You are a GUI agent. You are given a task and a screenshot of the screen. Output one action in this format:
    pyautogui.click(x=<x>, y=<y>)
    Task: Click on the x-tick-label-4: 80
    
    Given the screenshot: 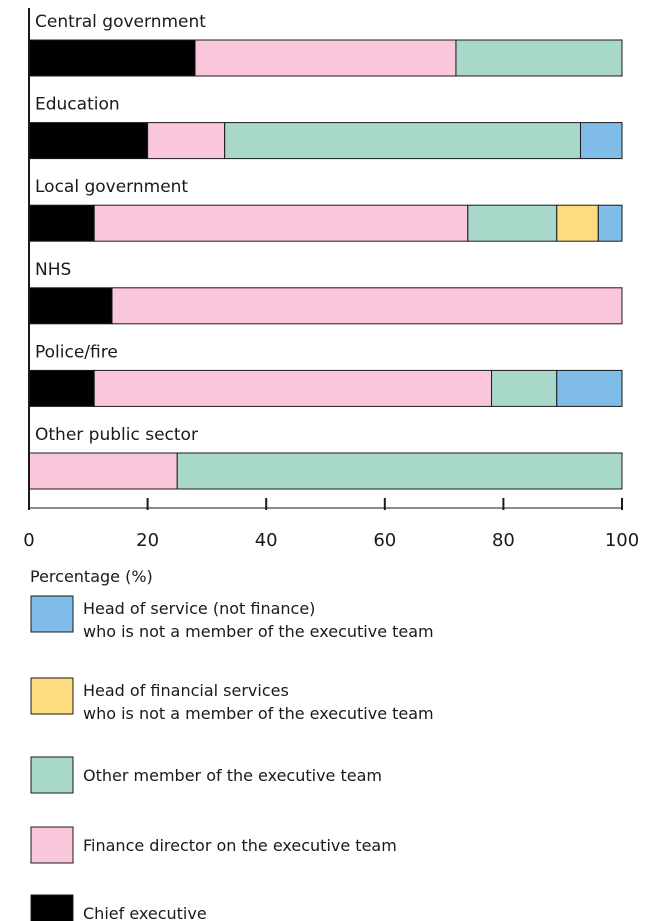 What is the action you would take?
    pyautogui.click(x=503, y=540)
    